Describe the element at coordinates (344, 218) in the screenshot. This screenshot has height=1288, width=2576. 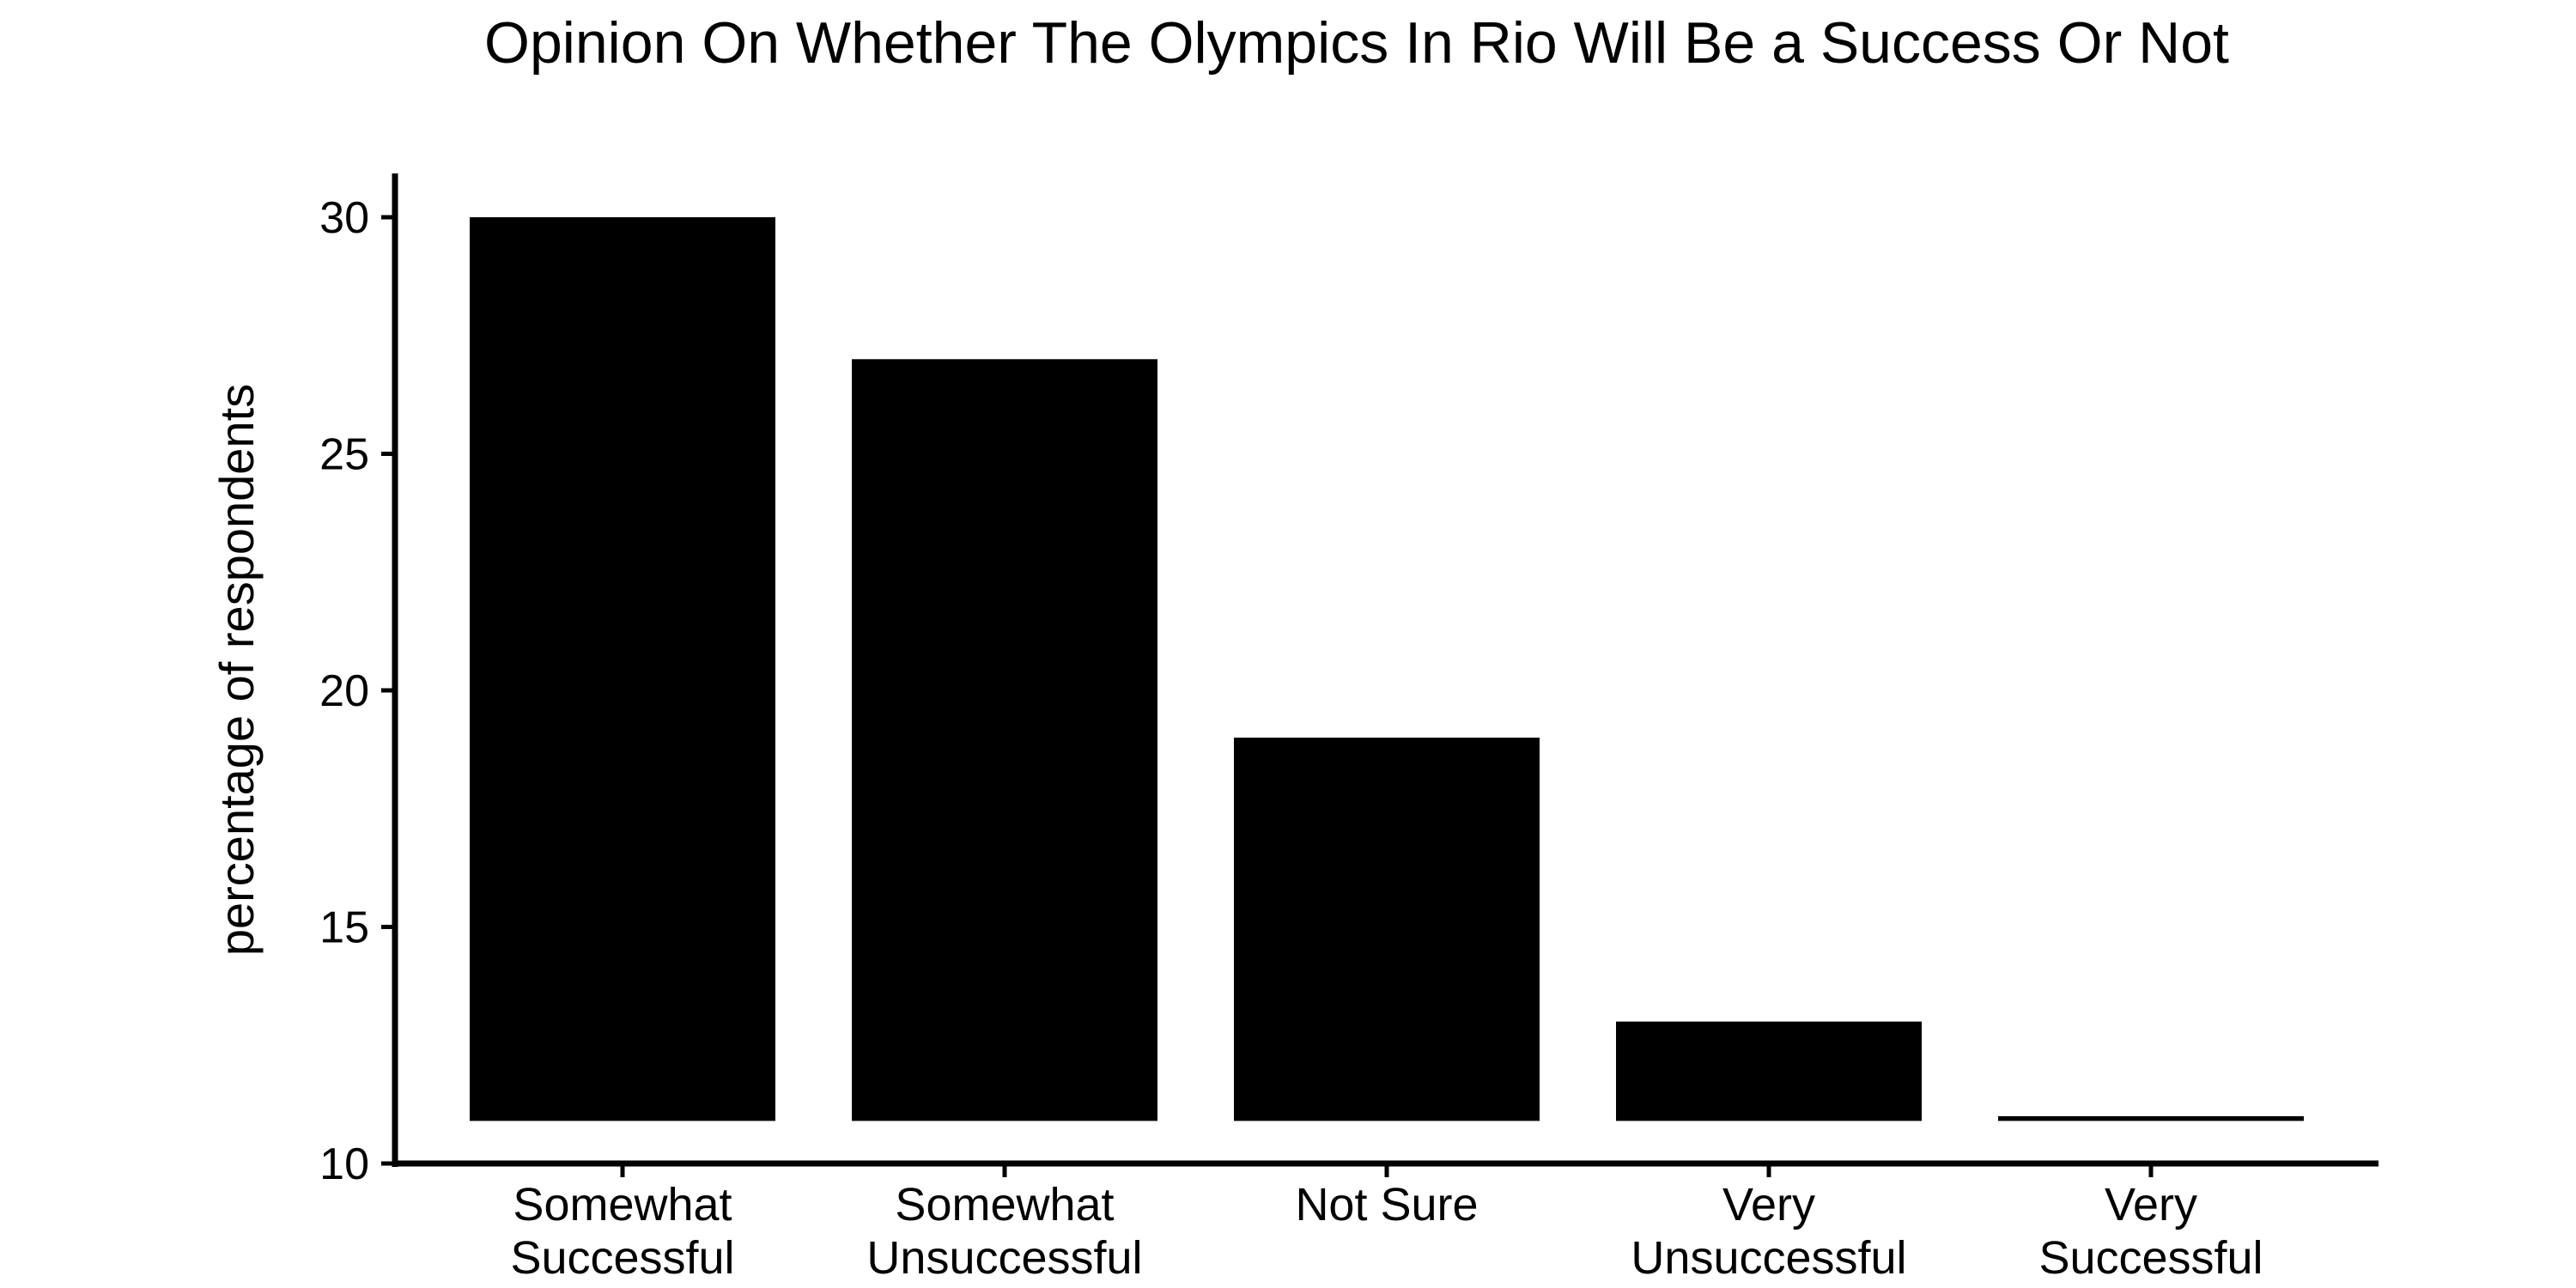
I see `y-tick-label: 30` at that location.